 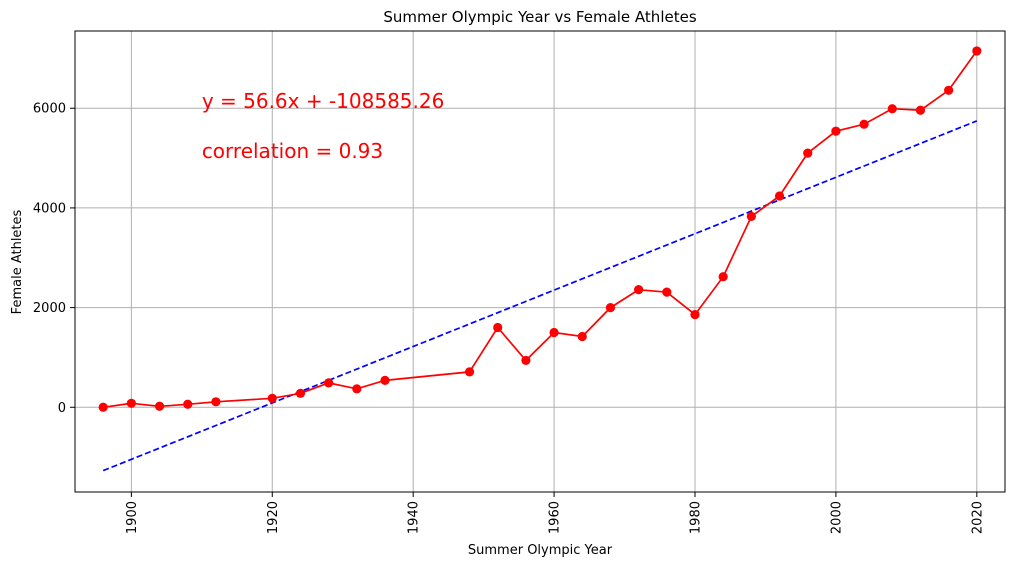 What do you see at coordinates (414, 517) in the screenshot?
I see `x-tick-label: 1940` at bounding box center [414, 517].